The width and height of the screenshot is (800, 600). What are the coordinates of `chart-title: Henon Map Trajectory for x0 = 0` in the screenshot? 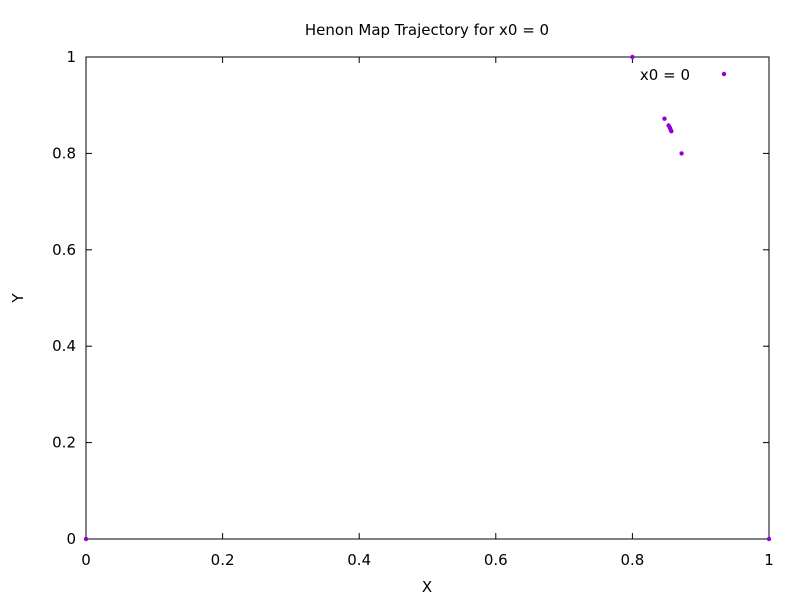 It's located at (427, 30).